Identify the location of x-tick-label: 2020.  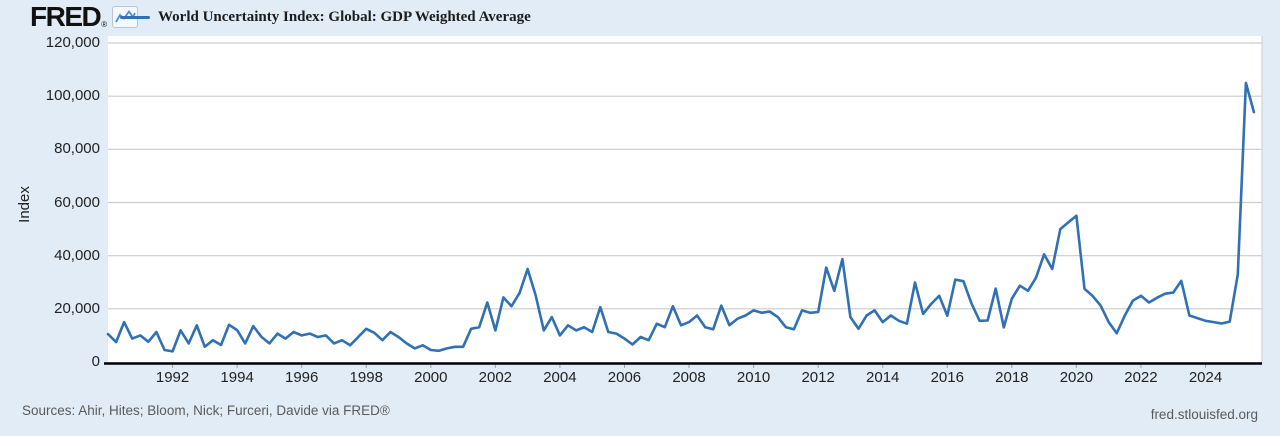
(1076, 377).